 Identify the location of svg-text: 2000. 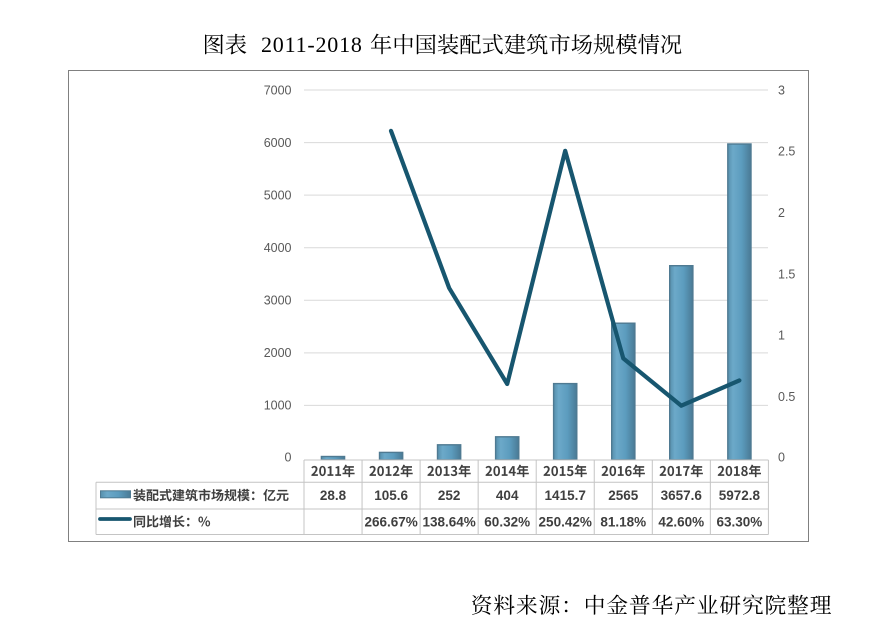
(278, 353).